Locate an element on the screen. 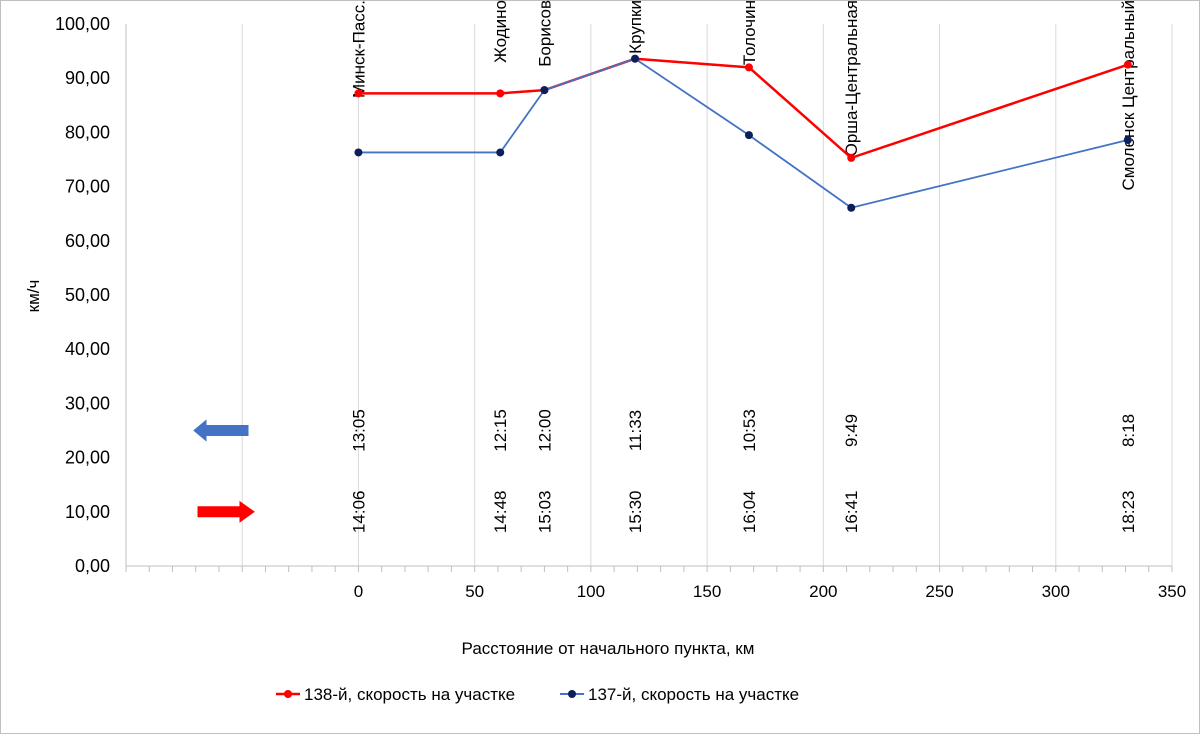 The height and width of the screenshot is (739, 1200). legend-item-138: 138-й, скорость на участке is located at coordinates (395, 694).